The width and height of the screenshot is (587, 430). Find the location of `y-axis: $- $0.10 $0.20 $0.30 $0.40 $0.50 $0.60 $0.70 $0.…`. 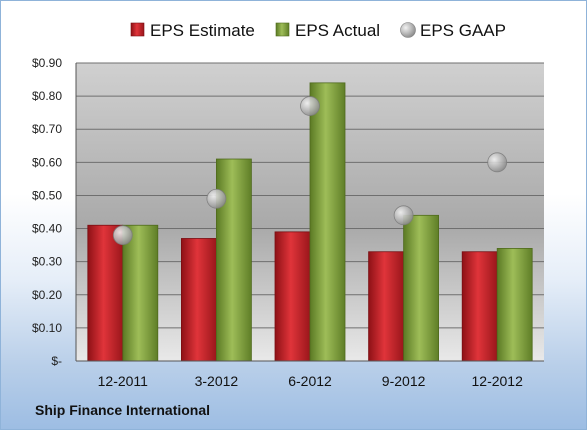

y-axis: $- $0.10 $0.20 $0.30 $0.40 $0.50 $0.60 $0.70 $0.… is located at coordinates (54, 212).